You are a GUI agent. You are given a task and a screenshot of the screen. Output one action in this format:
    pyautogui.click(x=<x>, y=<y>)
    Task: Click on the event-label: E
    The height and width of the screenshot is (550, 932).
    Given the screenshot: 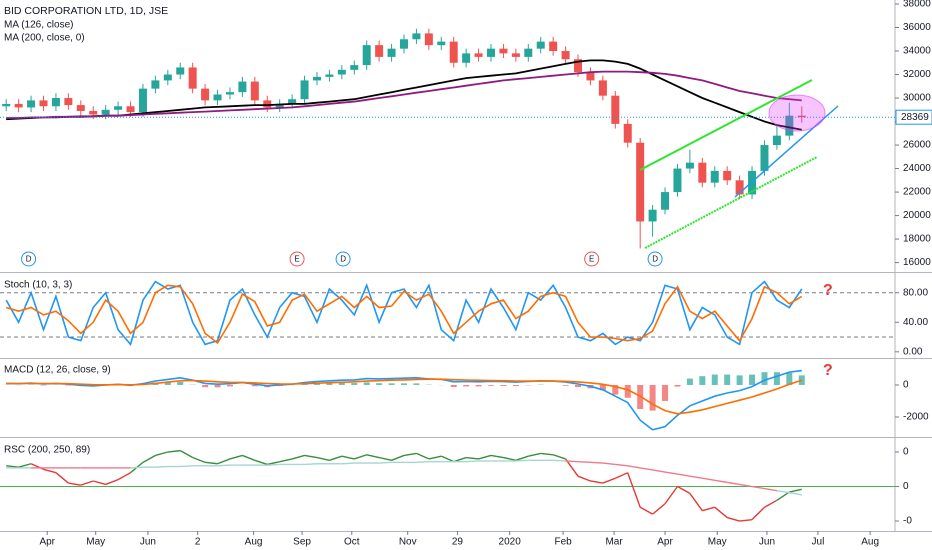 What is the action you would take?
    pyautogui.click(x=591, y=259)
    